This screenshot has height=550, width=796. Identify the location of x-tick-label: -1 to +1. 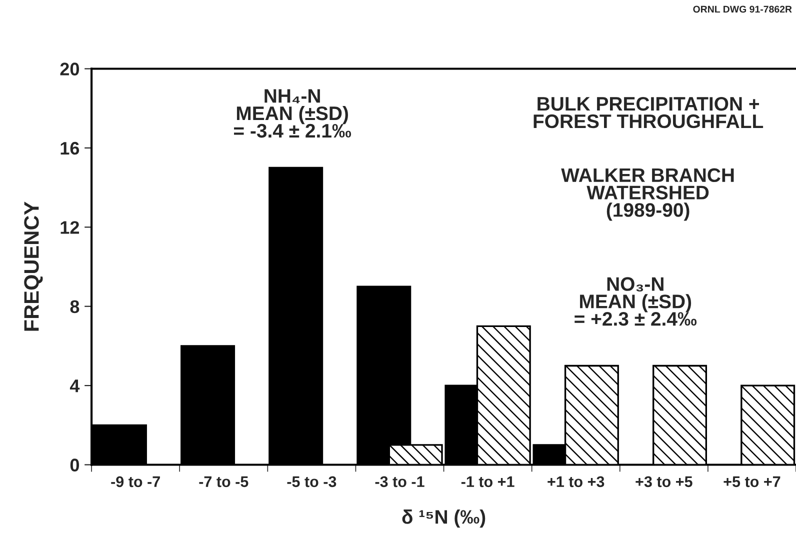
(487, 482).